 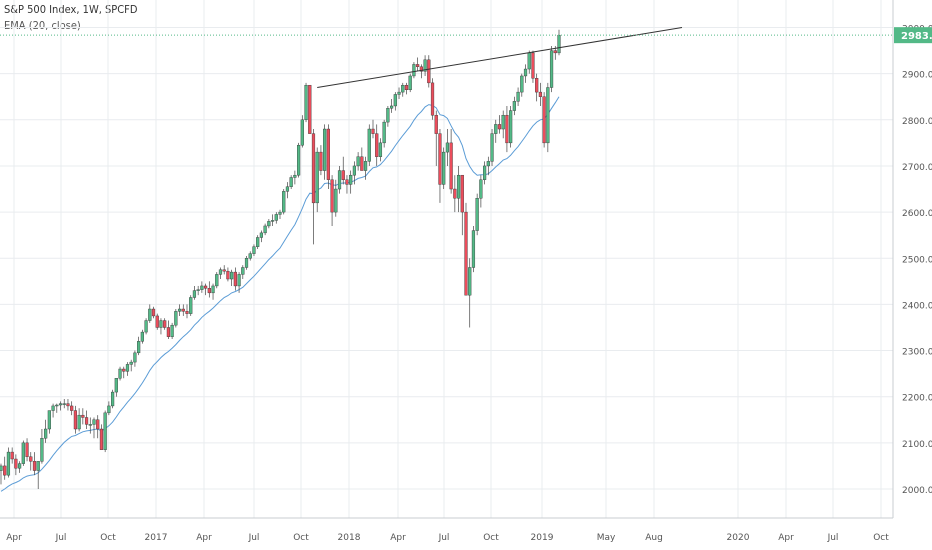 I want to click on y-tick-label: 2100.0, so click(x=917, y=445).